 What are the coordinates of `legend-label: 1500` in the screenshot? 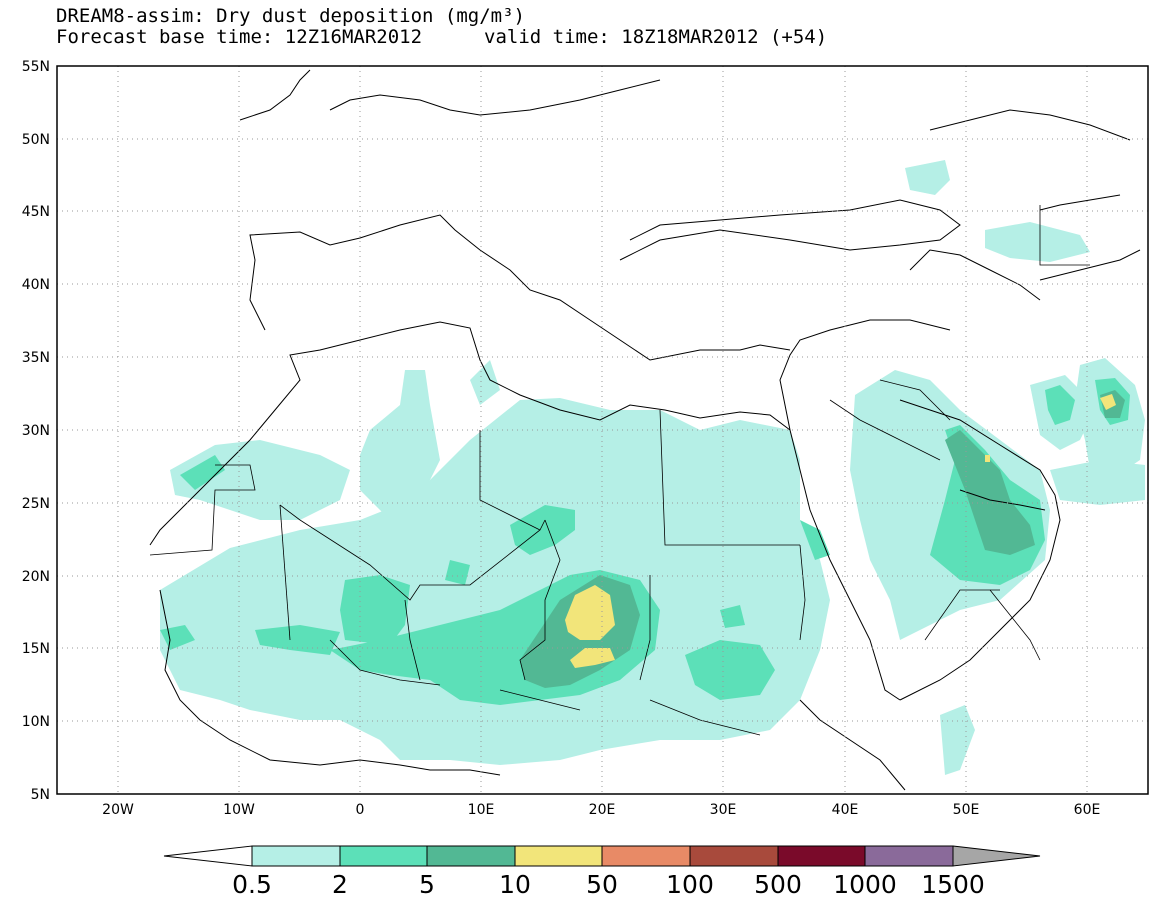 It's located at (953, 884).